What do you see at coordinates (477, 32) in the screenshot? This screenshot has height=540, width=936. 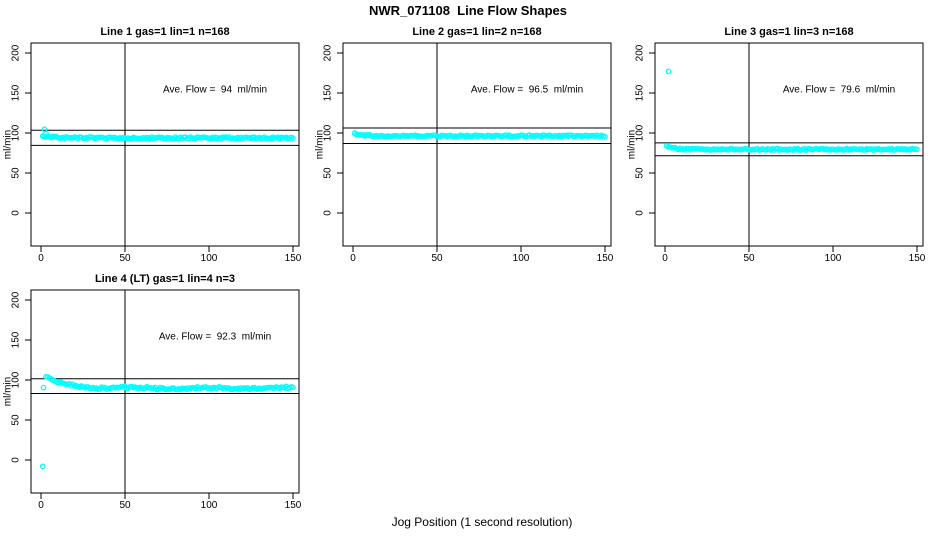 I see `panel-title: Line 2 gas=1 lin=2 n=168` at bounding box center [477, 32].